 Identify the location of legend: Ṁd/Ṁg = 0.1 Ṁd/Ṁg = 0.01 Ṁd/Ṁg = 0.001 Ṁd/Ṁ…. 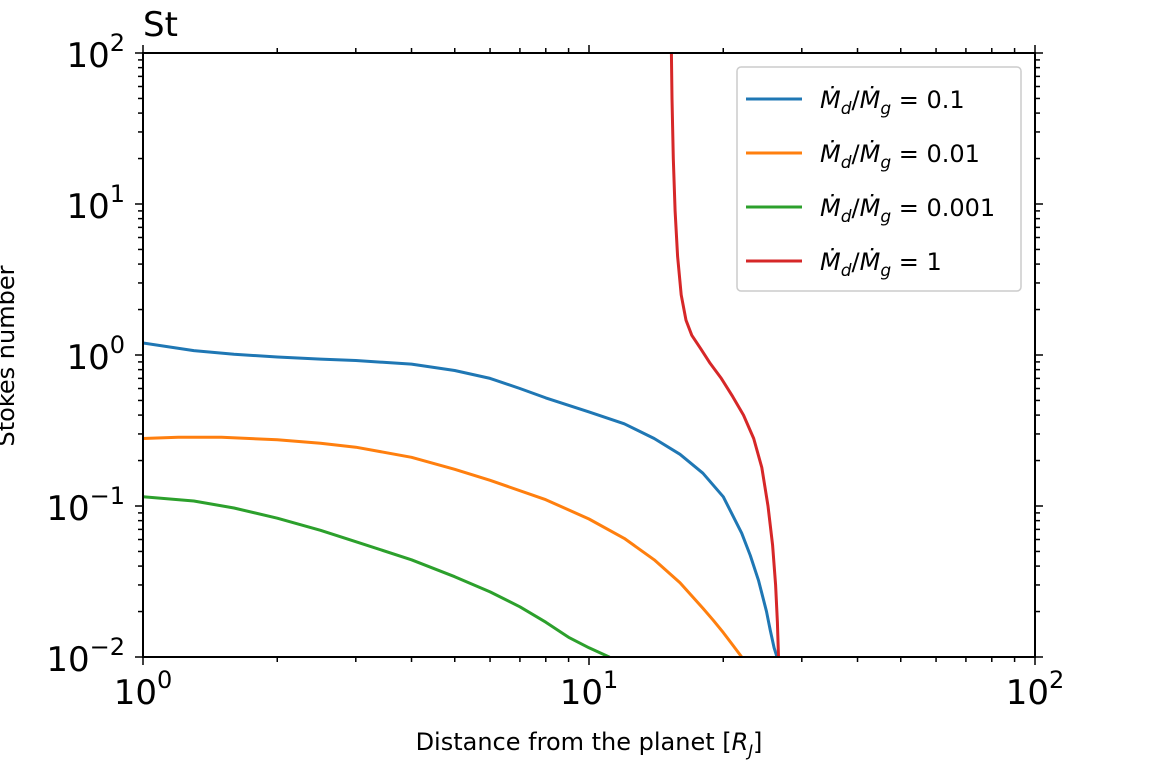
(879, 179).